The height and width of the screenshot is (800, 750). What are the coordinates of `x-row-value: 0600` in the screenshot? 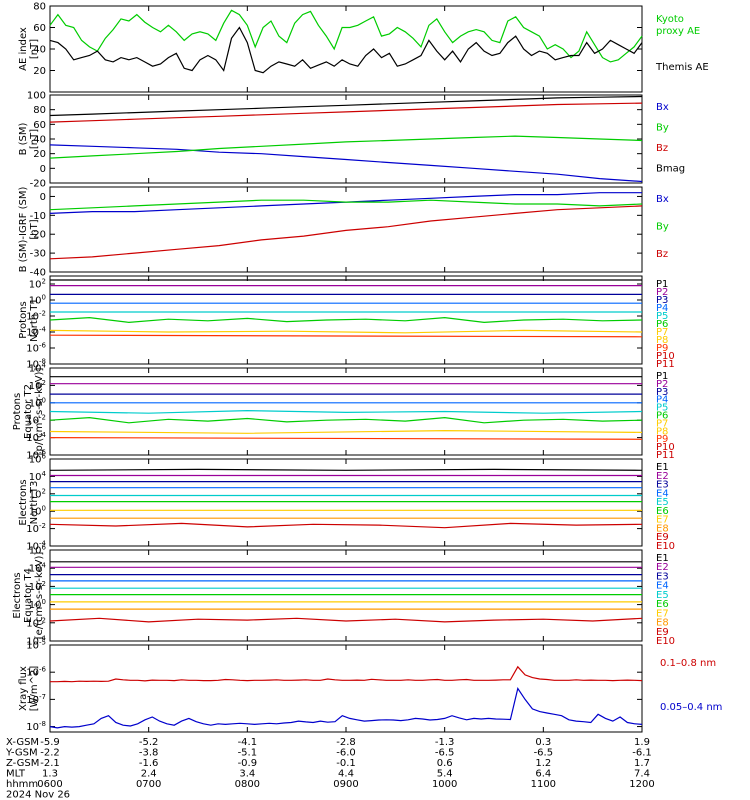 It's located at (49, 784).